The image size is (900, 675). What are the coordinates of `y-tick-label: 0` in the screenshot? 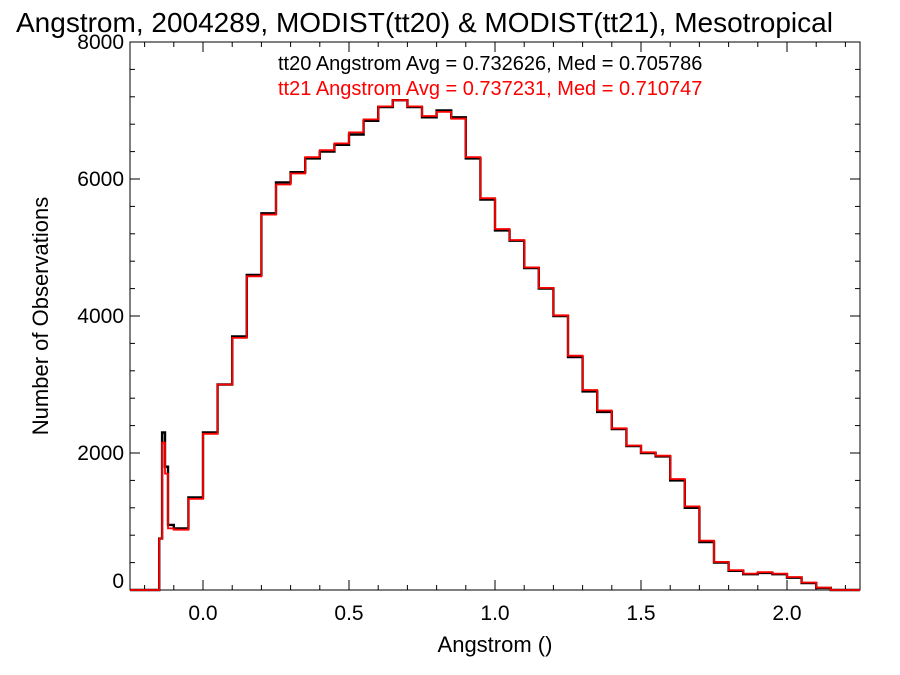 It's located at (118, 581).